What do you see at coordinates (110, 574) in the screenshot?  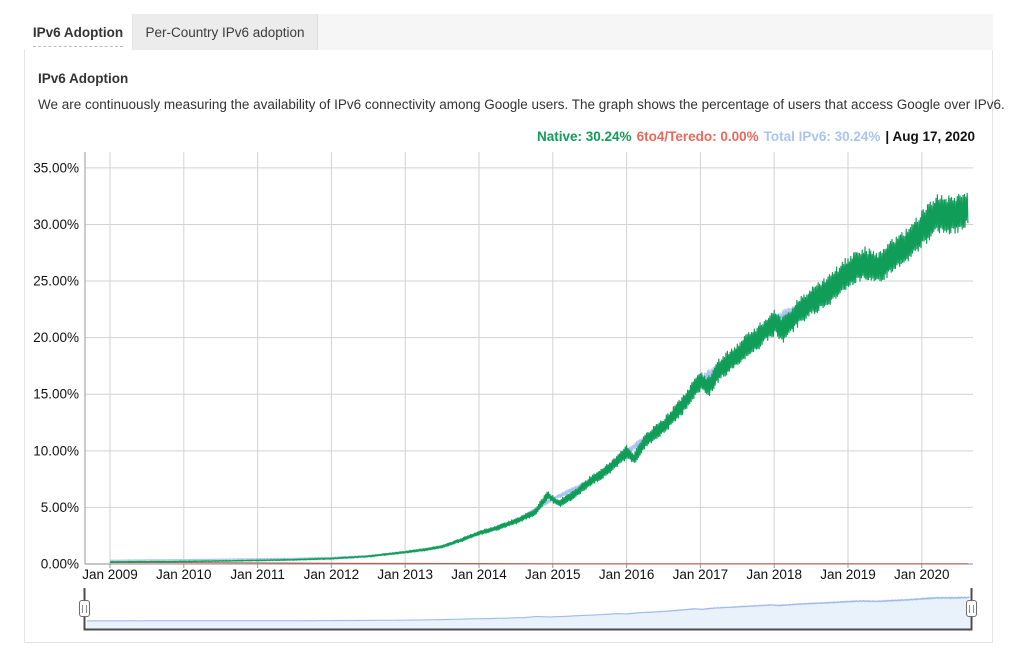 I see `x-axis-label: Jan 2009` at bounding box center [110, 574].